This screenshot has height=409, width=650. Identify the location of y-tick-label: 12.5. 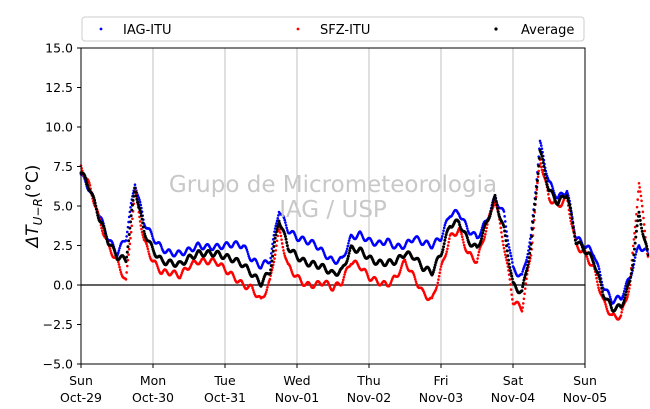
(59, 87).